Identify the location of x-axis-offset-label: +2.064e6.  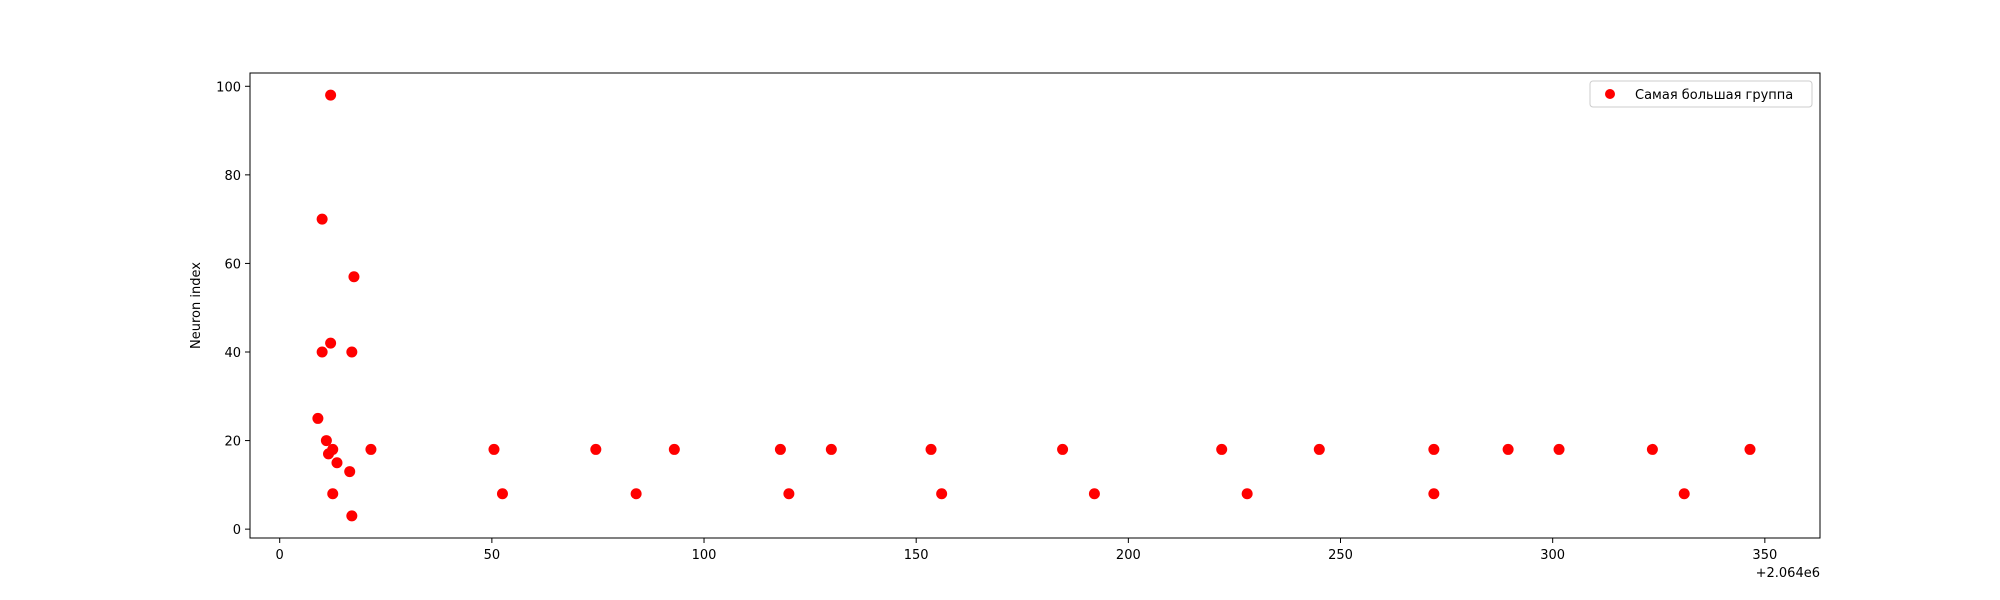
(1788, 573).